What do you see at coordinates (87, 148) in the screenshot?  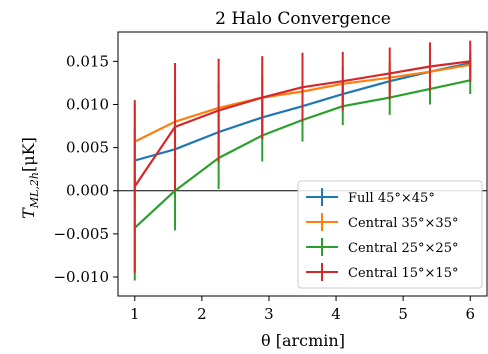 I see `y-tick-label: 0.005` at bounding box center [87, 148].